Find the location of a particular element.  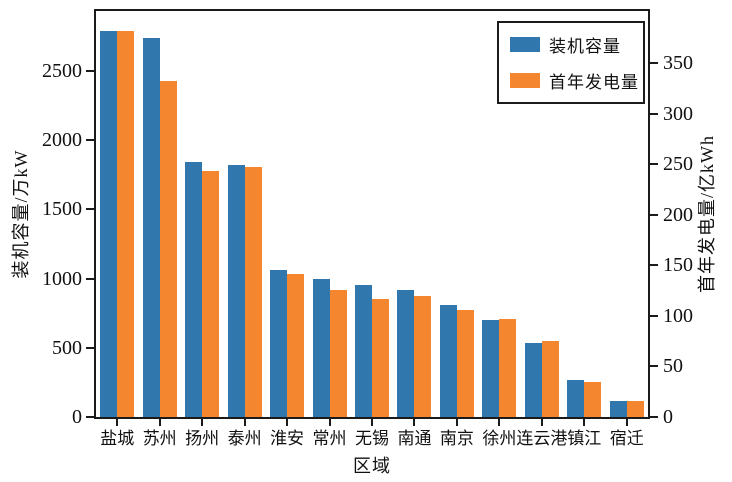

left-y-tick-label: 2500 is located at coordinates (62, 71).